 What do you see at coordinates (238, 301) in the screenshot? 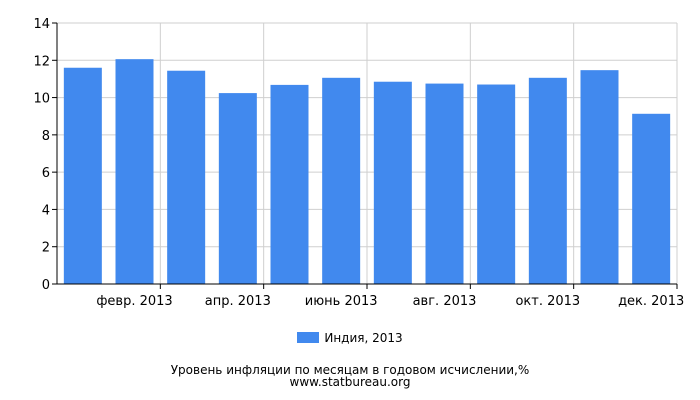
I see `x-tick-label: апр. 2013` at bounding box center [238, 301].